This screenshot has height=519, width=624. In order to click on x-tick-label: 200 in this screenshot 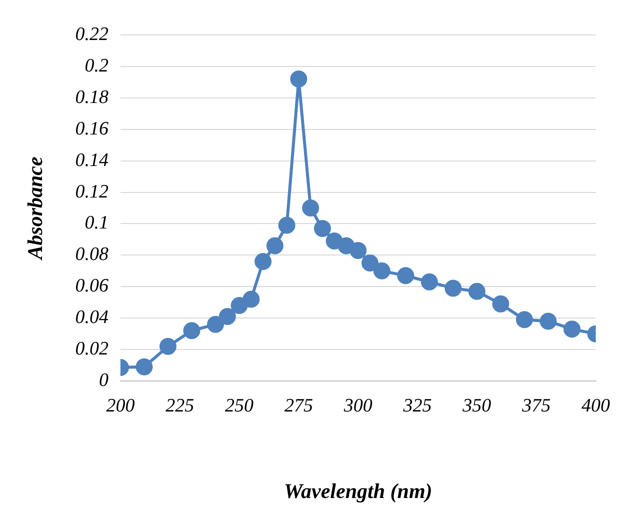, I will do `click(121, 405)`.